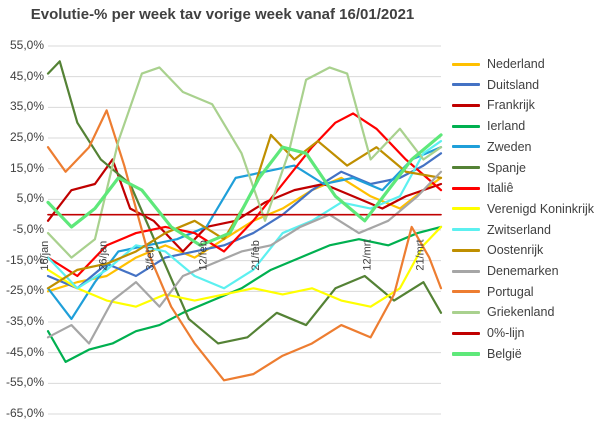 The height and width of the screenshot is (424, 607). Describe the element at coordinates (506, 333) in the screenshot. I see `legend-label: 0%-lijn` at that location.